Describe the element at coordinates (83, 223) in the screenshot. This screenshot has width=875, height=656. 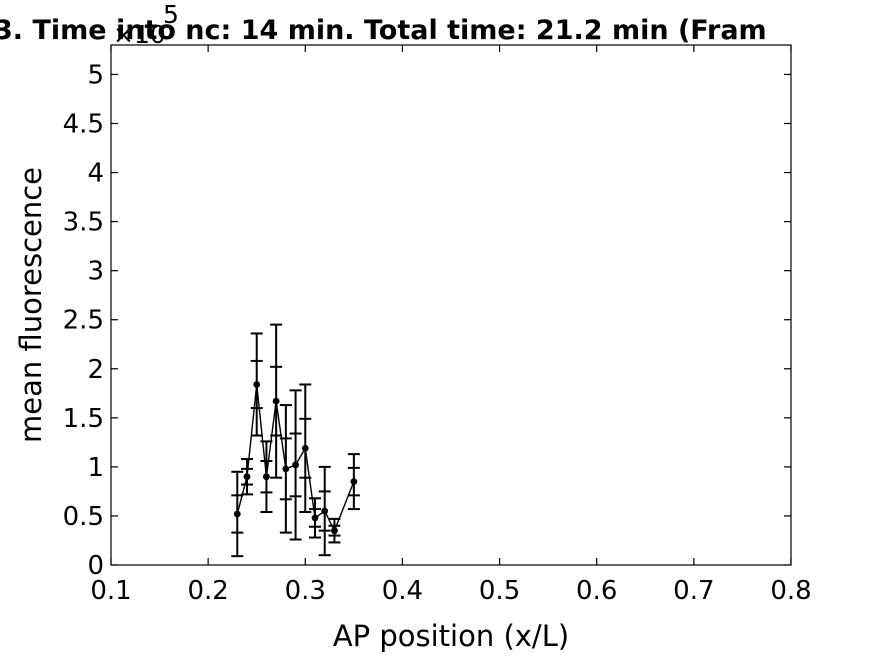
I see `y-tick-label: 3.5` at that location.